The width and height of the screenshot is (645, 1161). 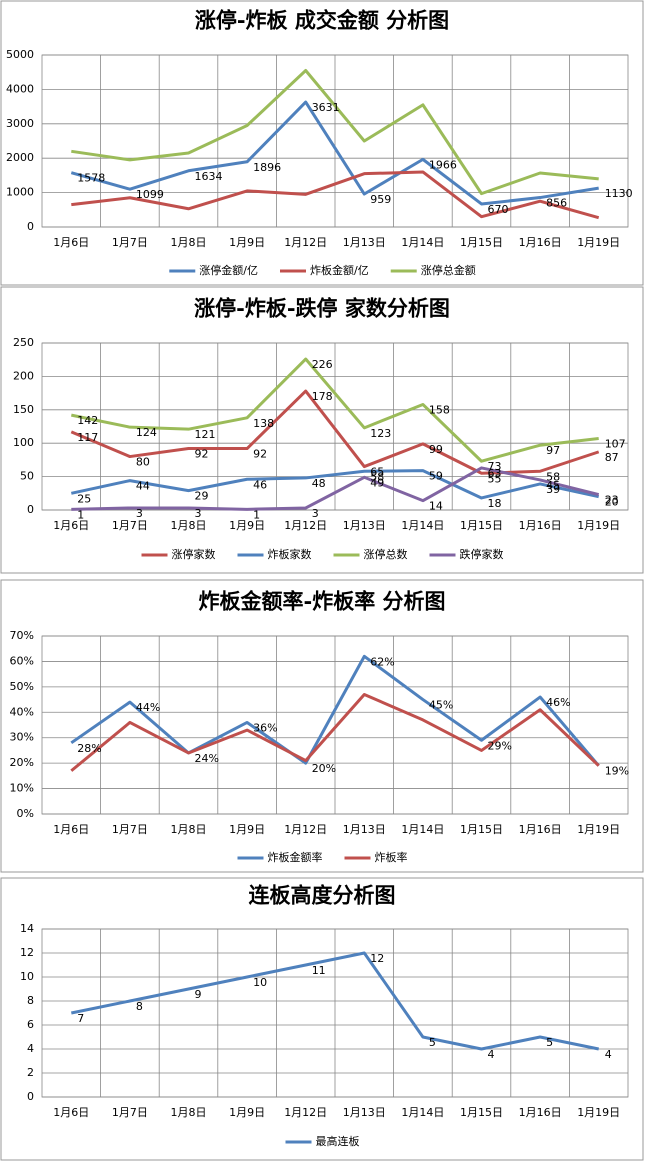 I want to click on data-label: 4, so click(x=491, y=1054).